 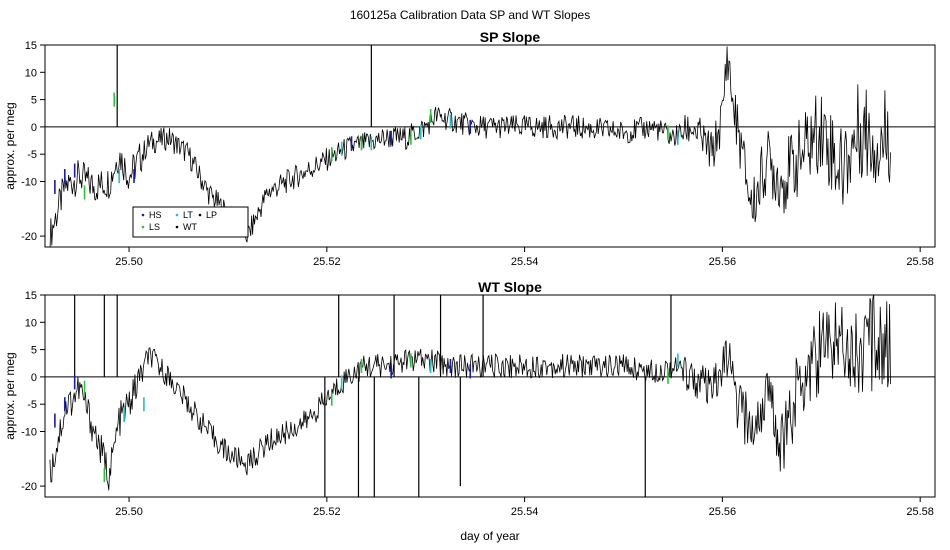 I want to click on panel-title: SP Slope, so click(x=510, y=37).